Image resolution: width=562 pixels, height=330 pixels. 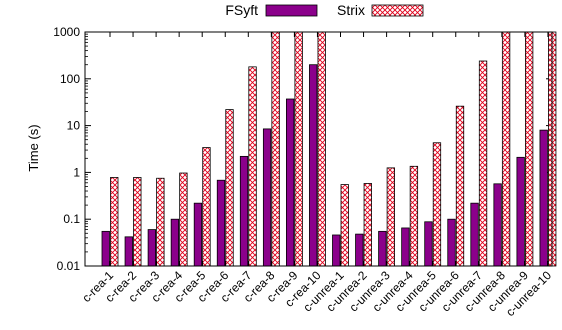 What do you see at coordinates (33, 147) in the screenshot?
I see `y-axis-label: Time (s)` at bounding box center [33, 147].